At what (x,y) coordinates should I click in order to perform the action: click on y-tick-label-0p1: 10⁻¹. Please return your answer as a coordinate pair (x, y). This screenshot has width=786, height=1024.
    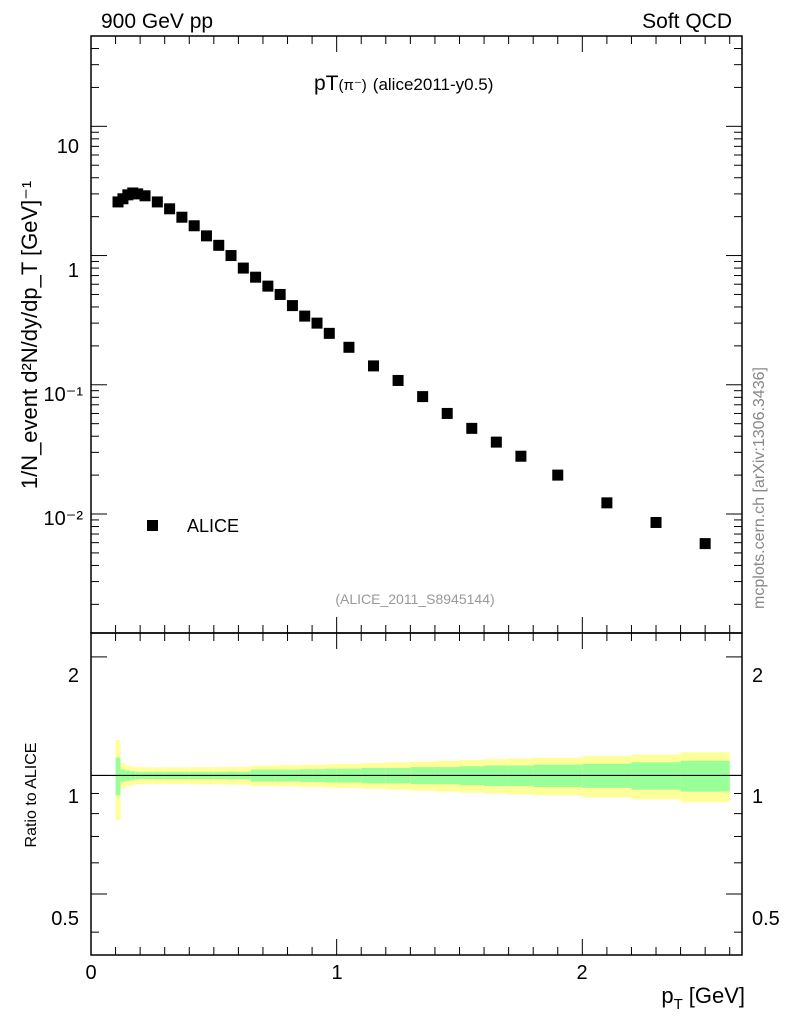
    Looking at the image, I should click on (64, 395).